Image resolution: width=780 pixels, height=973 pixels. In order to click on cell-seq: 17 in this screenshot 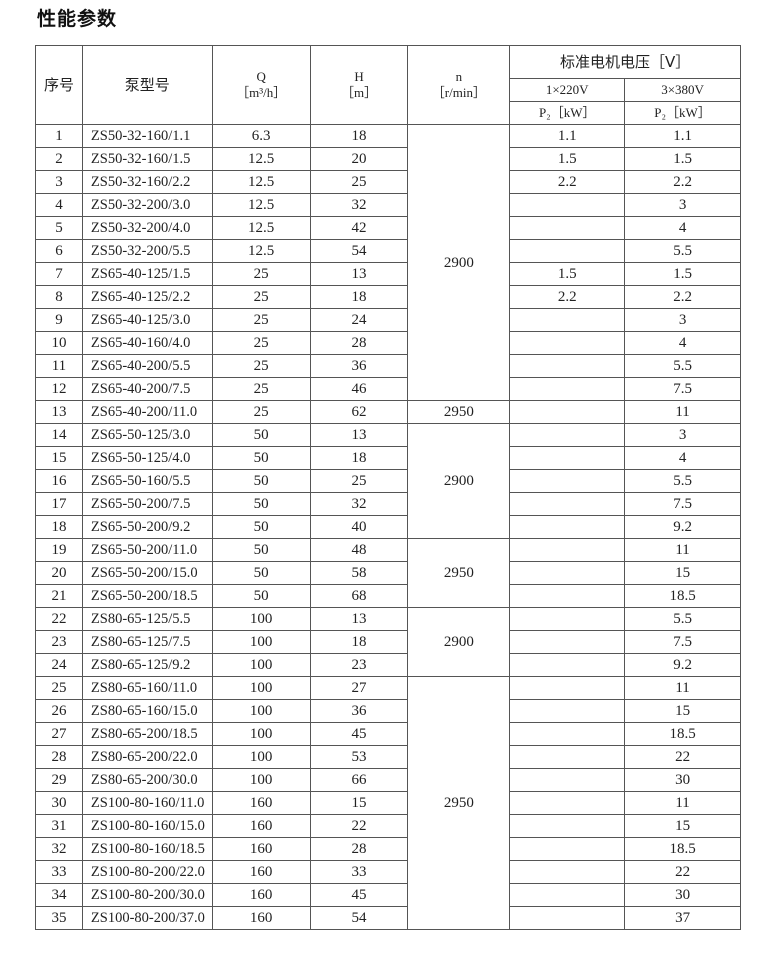, I will do `click(59, 504)`.